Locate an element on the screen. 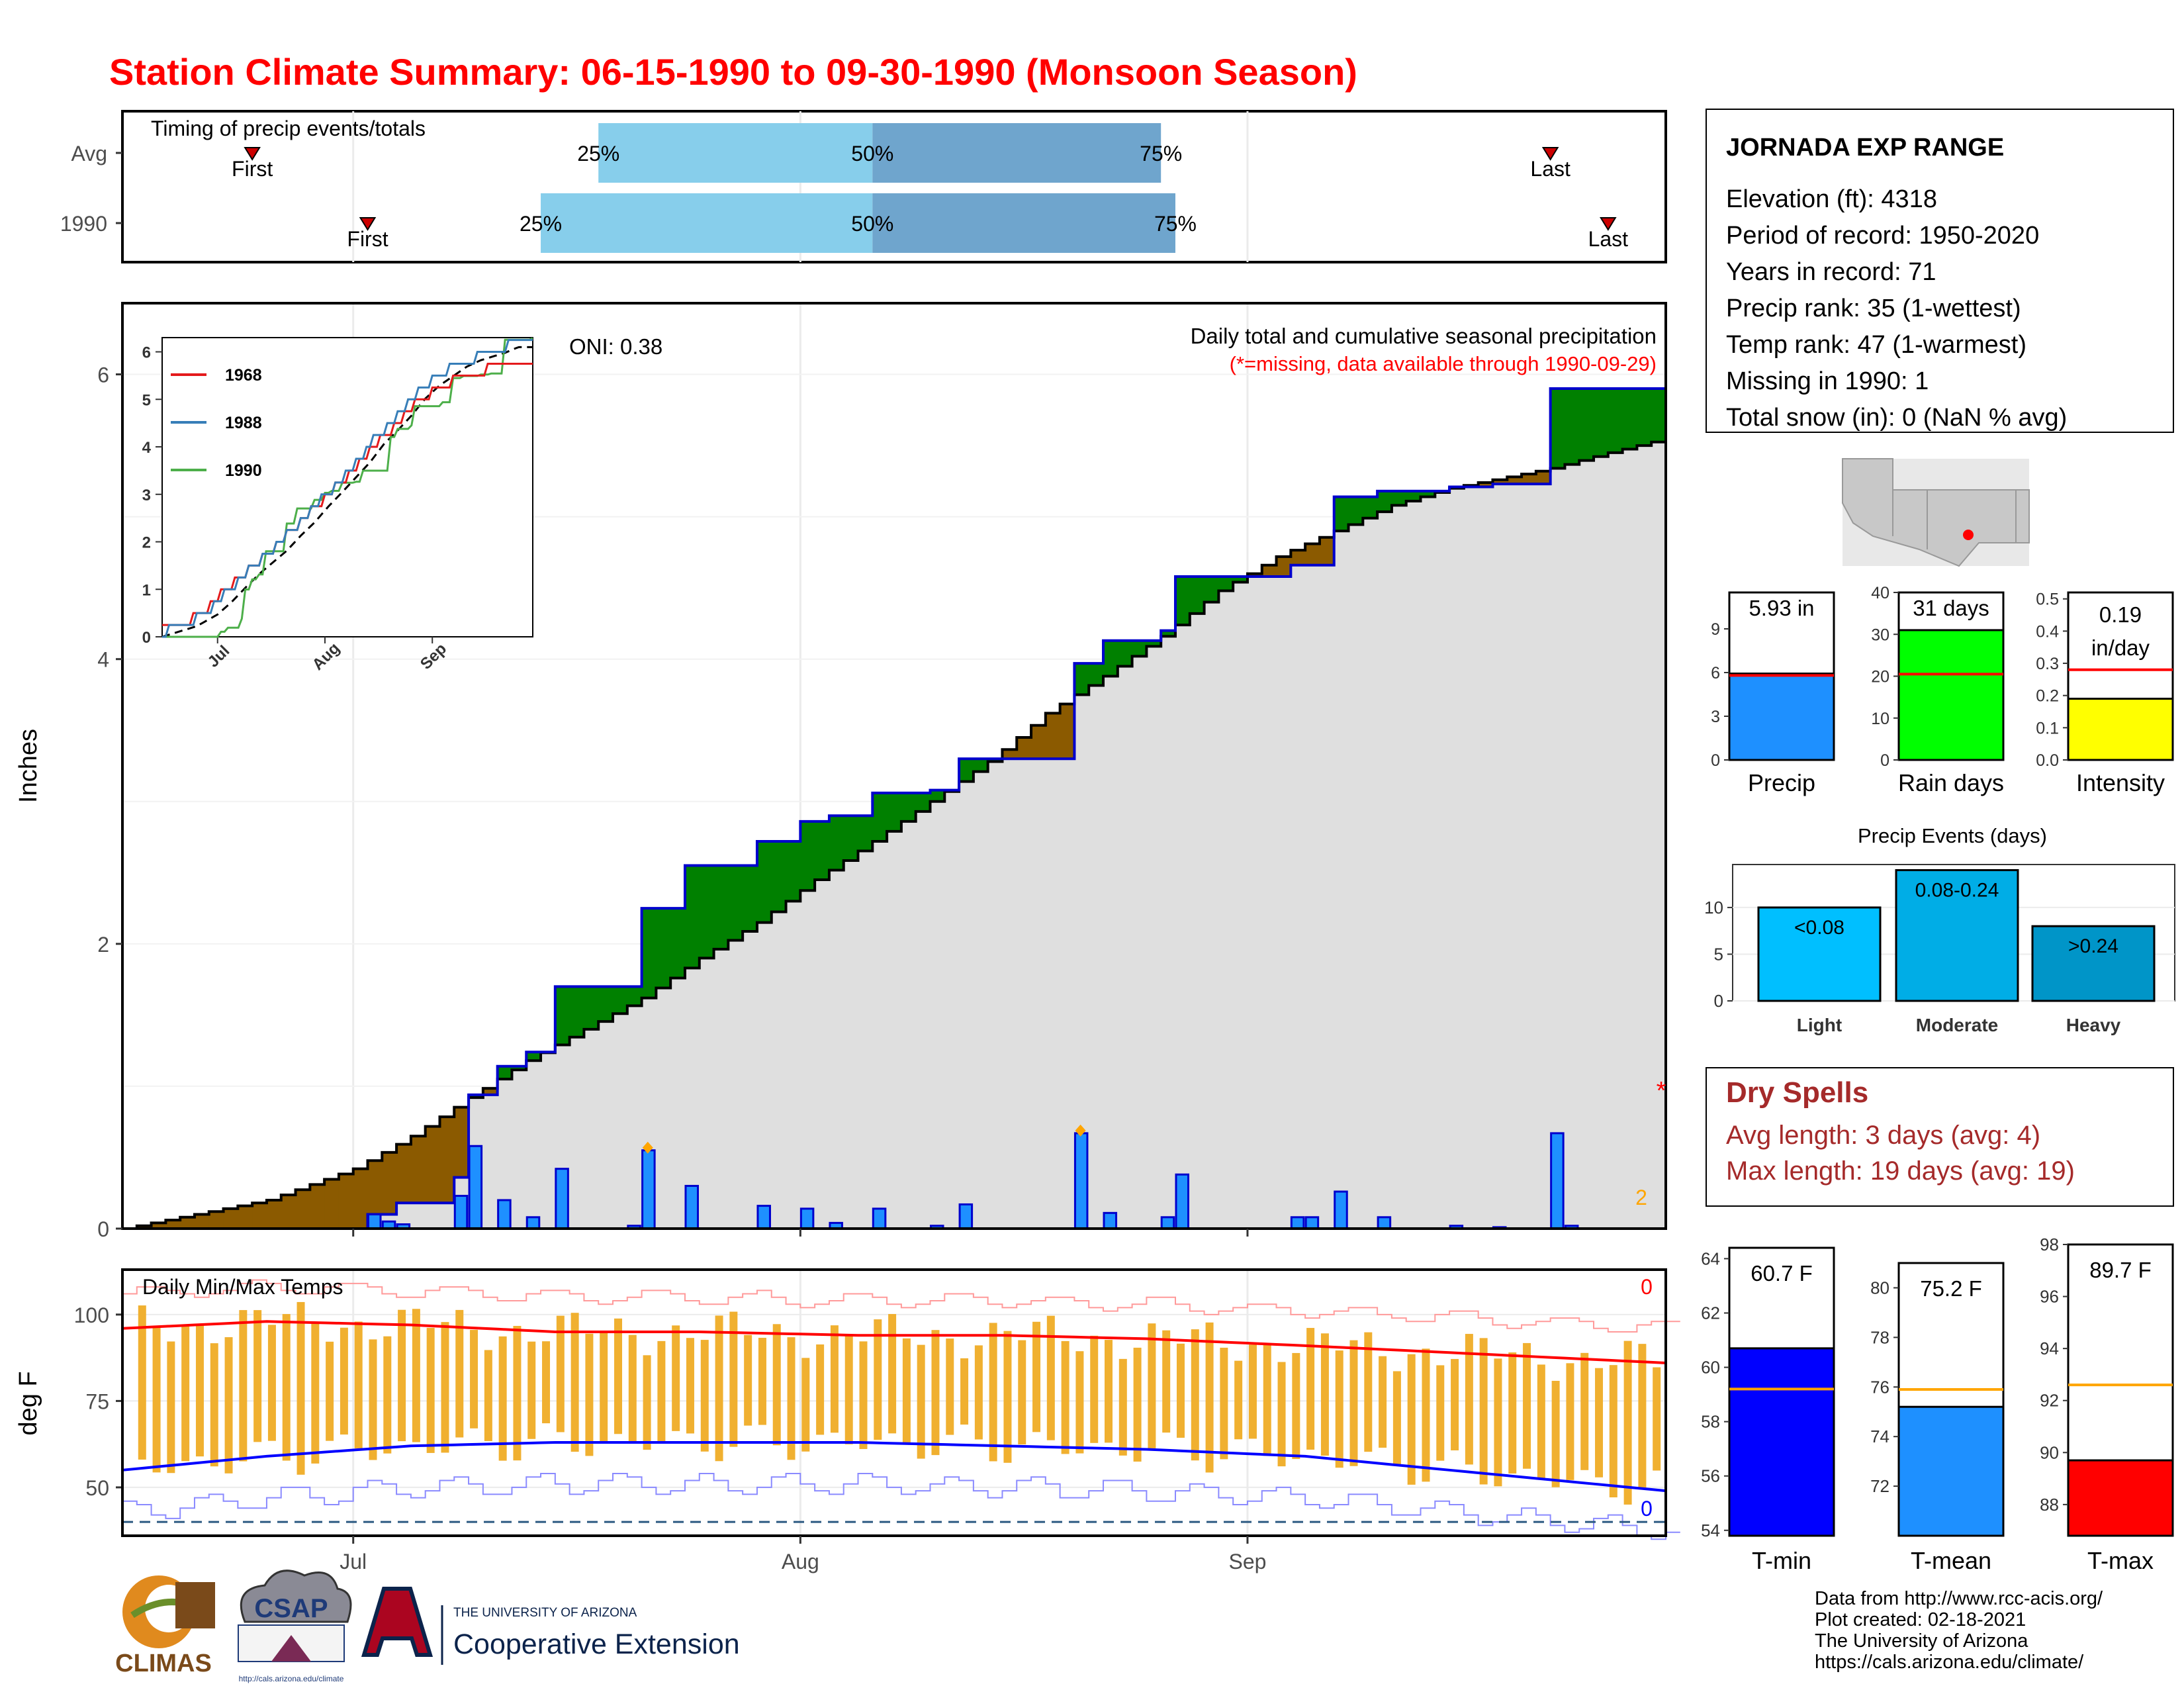 This screenshot has width=2184, height=1688. inset-y-label: 5 is located at coordinates (146, 400).